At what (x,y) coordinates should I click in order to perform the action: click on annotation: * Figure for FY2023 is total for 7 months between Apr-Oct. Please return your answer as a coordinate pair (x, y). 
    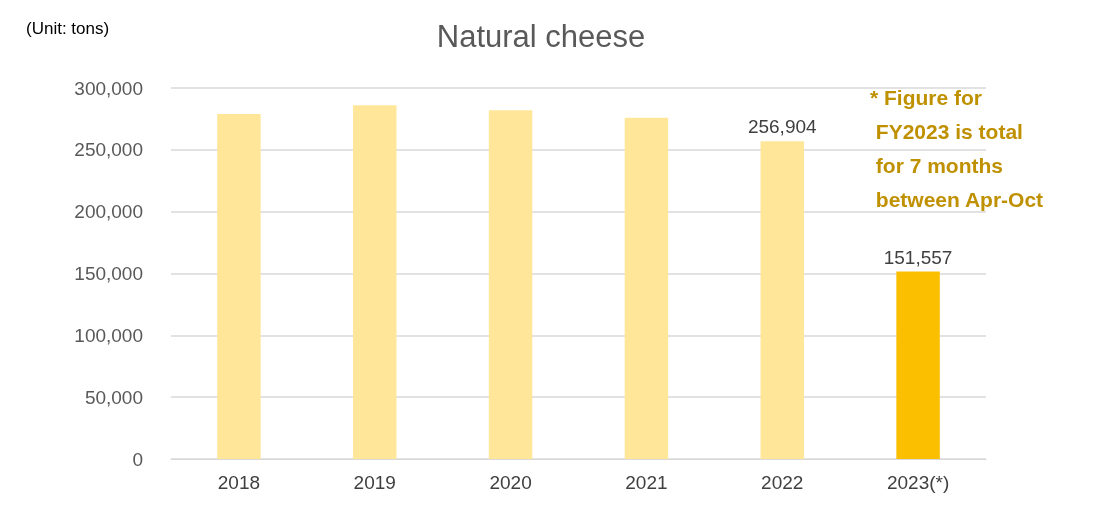
    Looking at the image, I should click on (957, 148).